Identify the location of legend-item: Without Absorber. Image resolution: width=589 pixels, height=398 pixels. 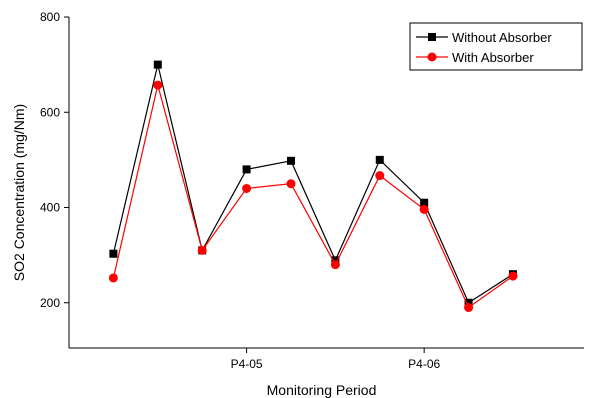
(484, 37).